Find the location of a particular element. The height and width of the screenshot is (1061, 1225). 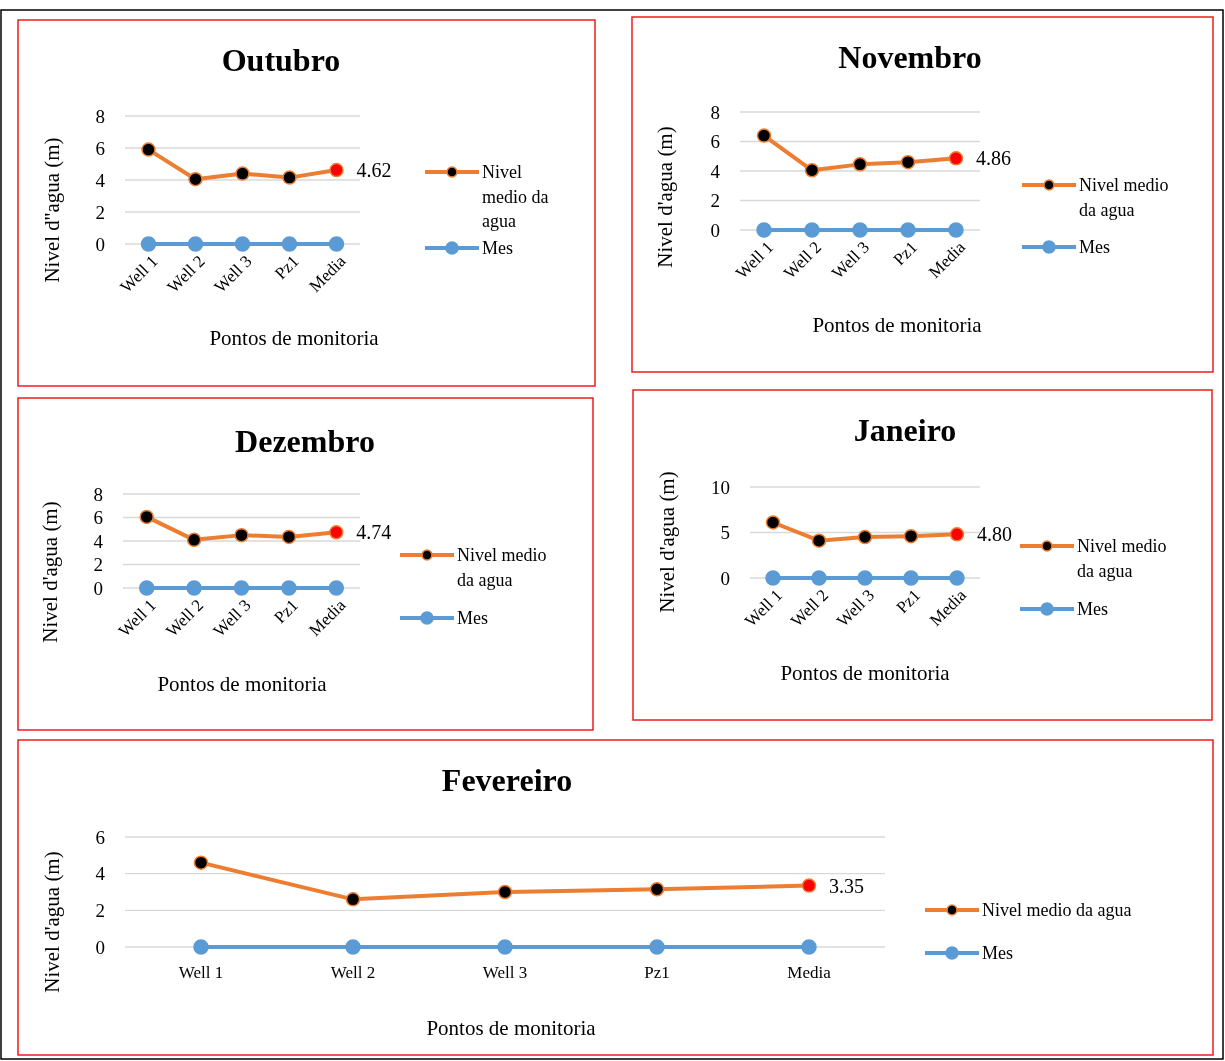

chart-title: Fevereiro is located at coordinates (507, 780).